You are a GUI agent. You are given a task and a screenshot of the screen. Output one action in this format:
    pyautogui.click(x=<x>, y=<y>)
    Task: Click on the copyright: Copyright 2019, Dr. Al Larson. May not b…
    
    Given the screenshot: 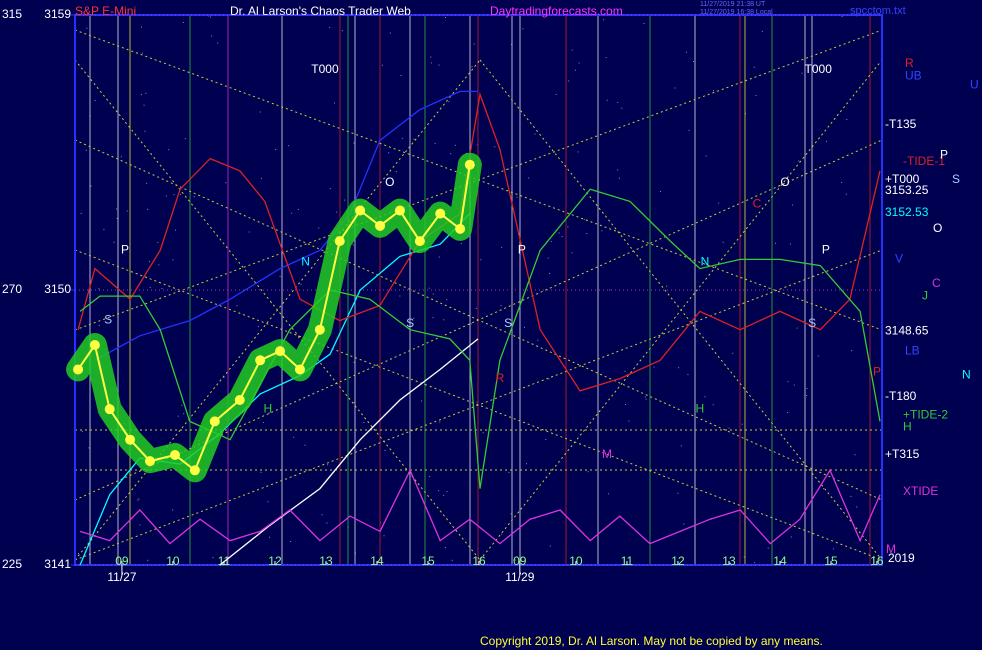 What is the action you would take?
    pyautogui.click(x=651, y=641)
    